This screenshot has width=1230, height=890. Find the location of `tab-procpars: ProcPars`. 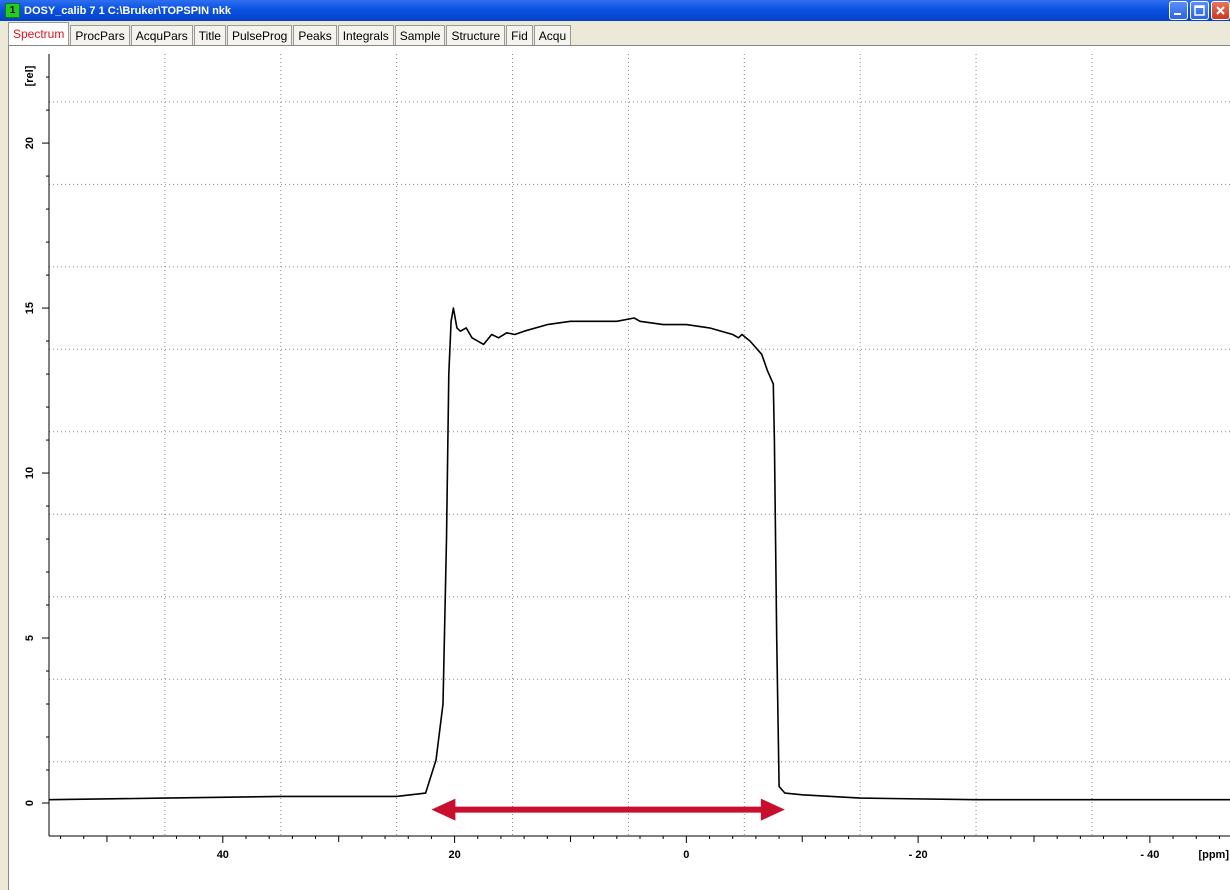

tab-procpars: ProcPars is located at coordinates (100, 35).